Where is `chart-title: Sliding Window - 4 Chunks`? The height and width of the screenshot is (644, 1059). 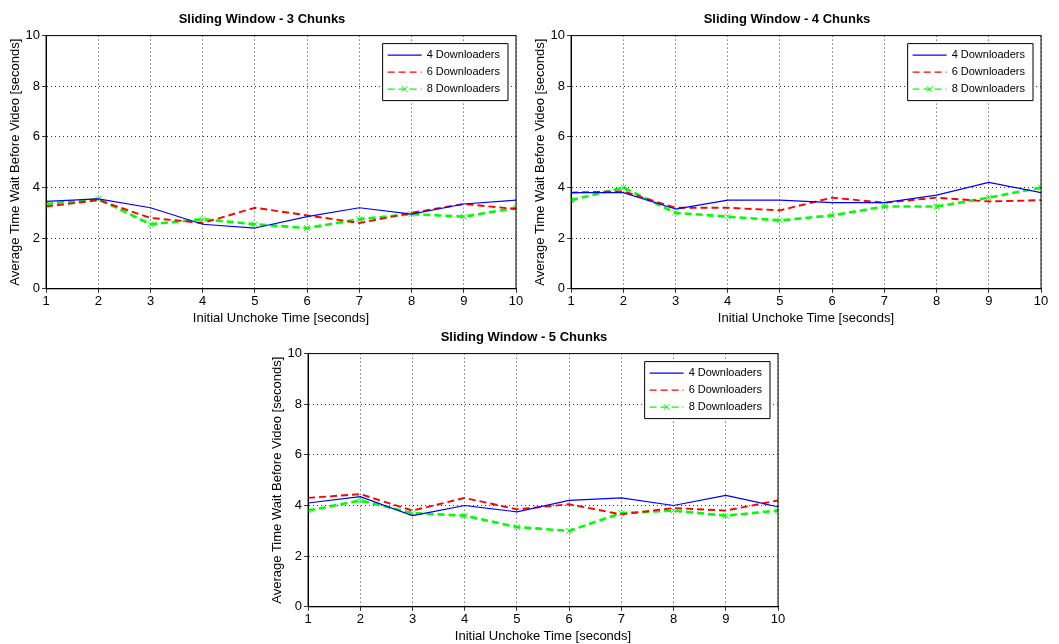
chart-title: Sliding Window - 4 Chunks is located at coordinates (787, 19).